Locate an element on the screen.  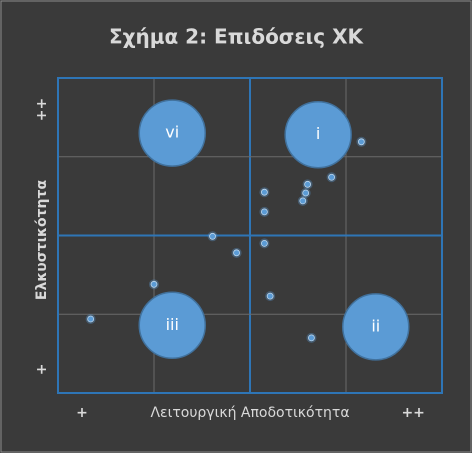
chart-title: Σχήμα 2: Επιδόσεις ΧΚ is located at coordinates (237, 37).